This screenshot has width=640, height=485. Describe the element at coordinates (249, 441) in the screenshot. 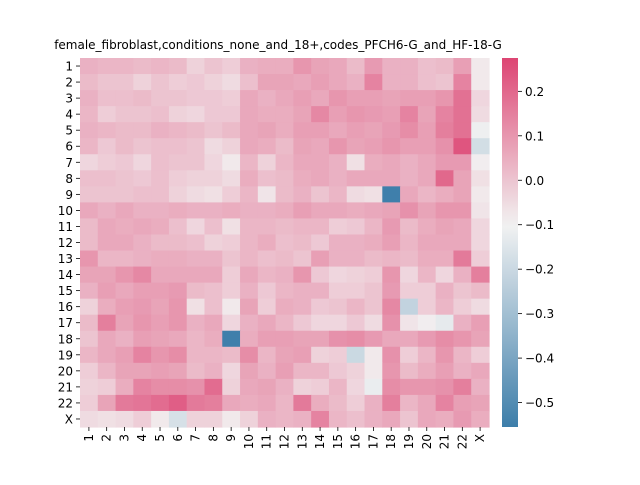

I see `x-tick-label: 10` at that location.